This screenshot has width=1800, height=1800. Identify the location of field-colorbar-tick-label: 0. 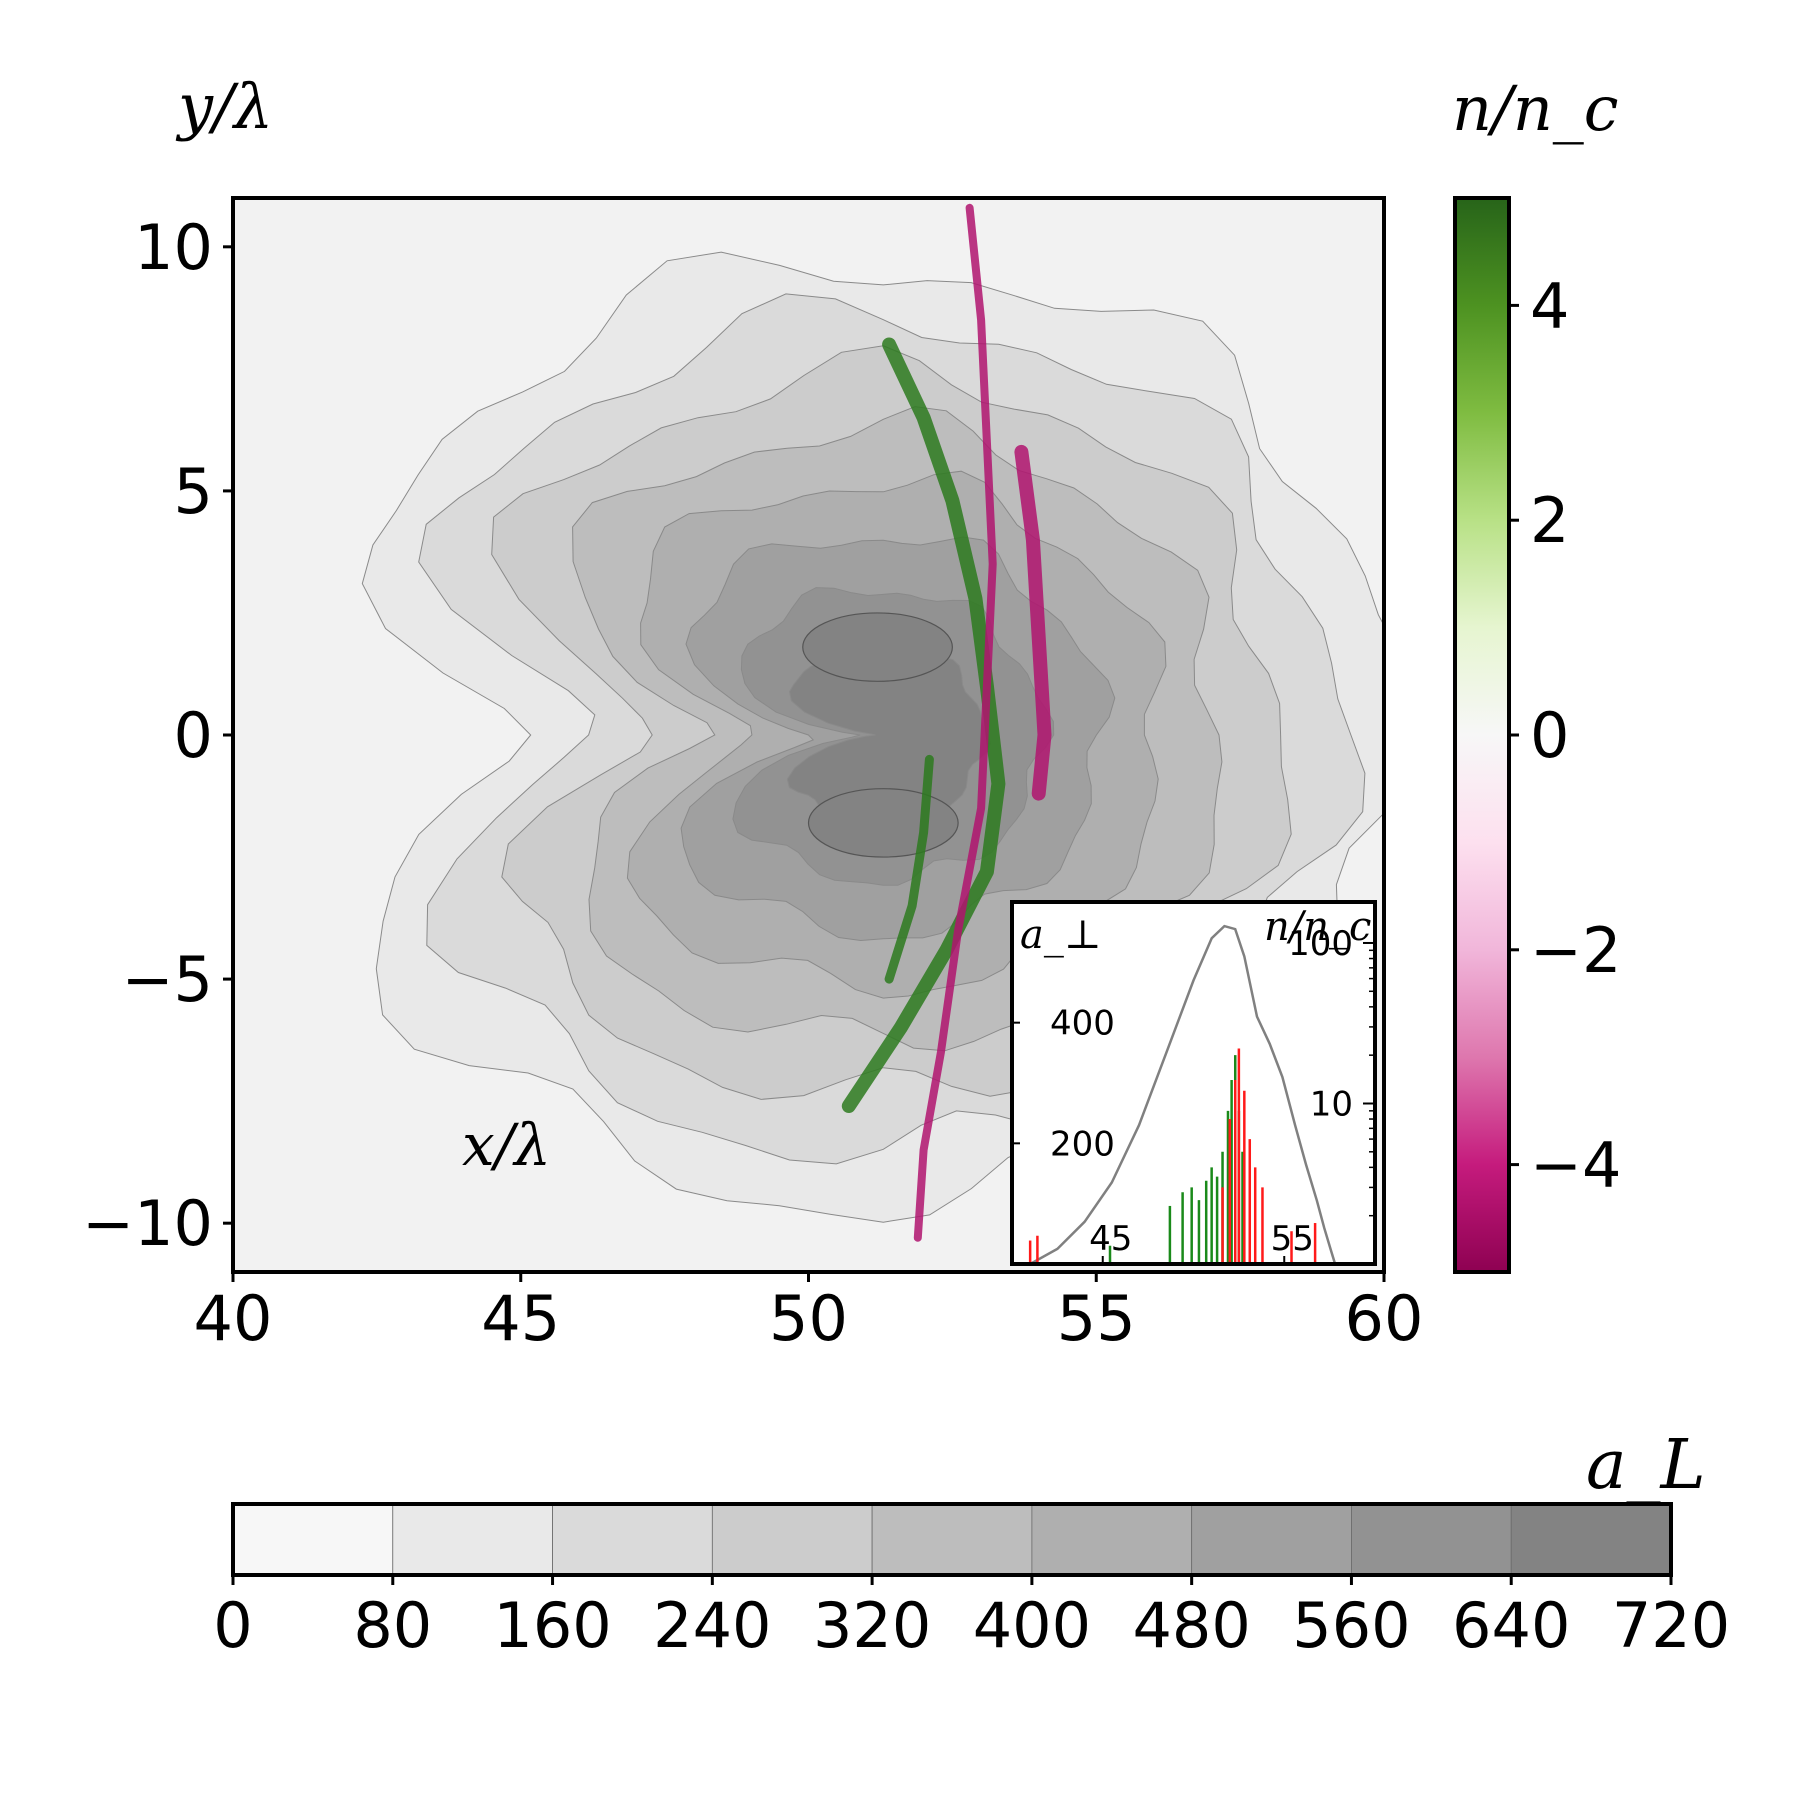
(232, 1625).